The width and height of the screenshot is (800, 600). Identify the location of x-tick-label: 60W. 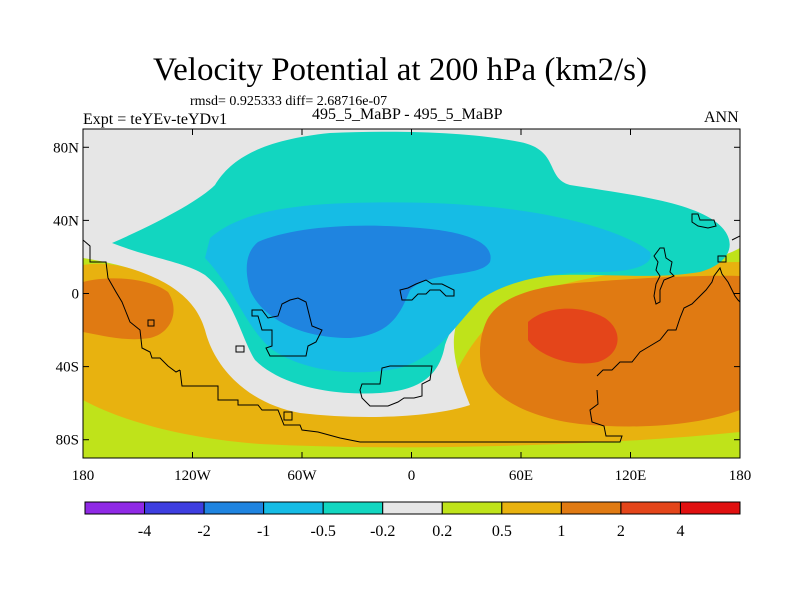
(302, 476).